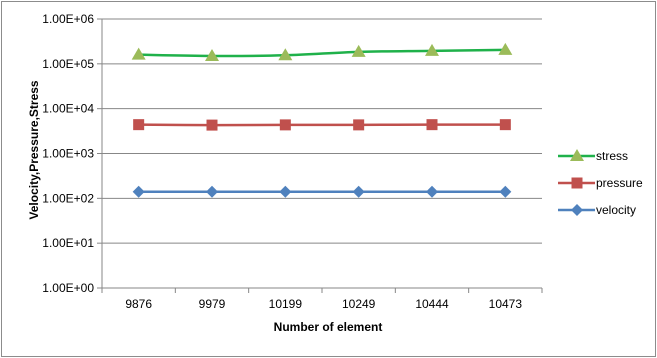 The height and width of the screenshot is (358, 657). I want to click on legend: stress pressure velocity, so click(600, 183).